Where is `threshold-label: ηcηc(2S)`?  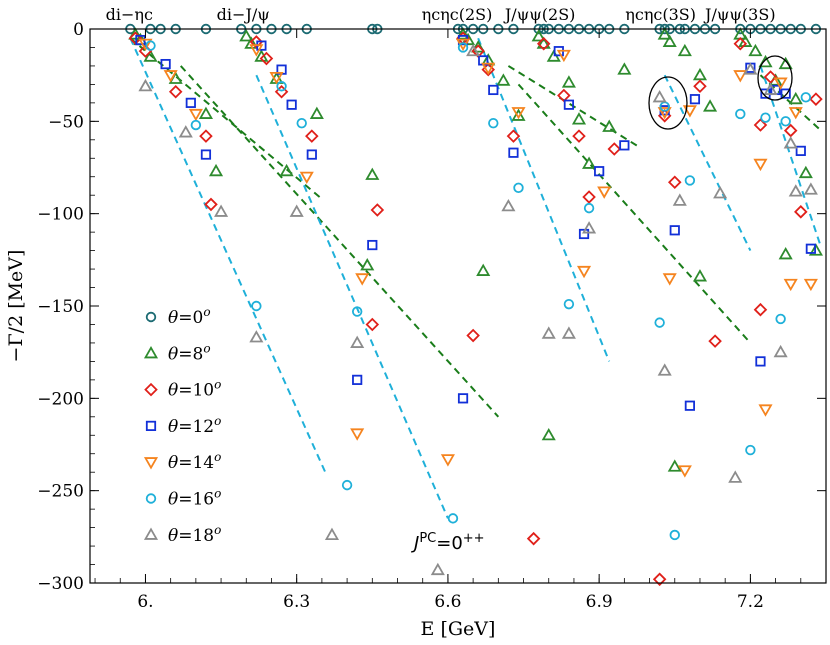 threshold-label: ηcηc(2S) is located at coordinates (457, 14).